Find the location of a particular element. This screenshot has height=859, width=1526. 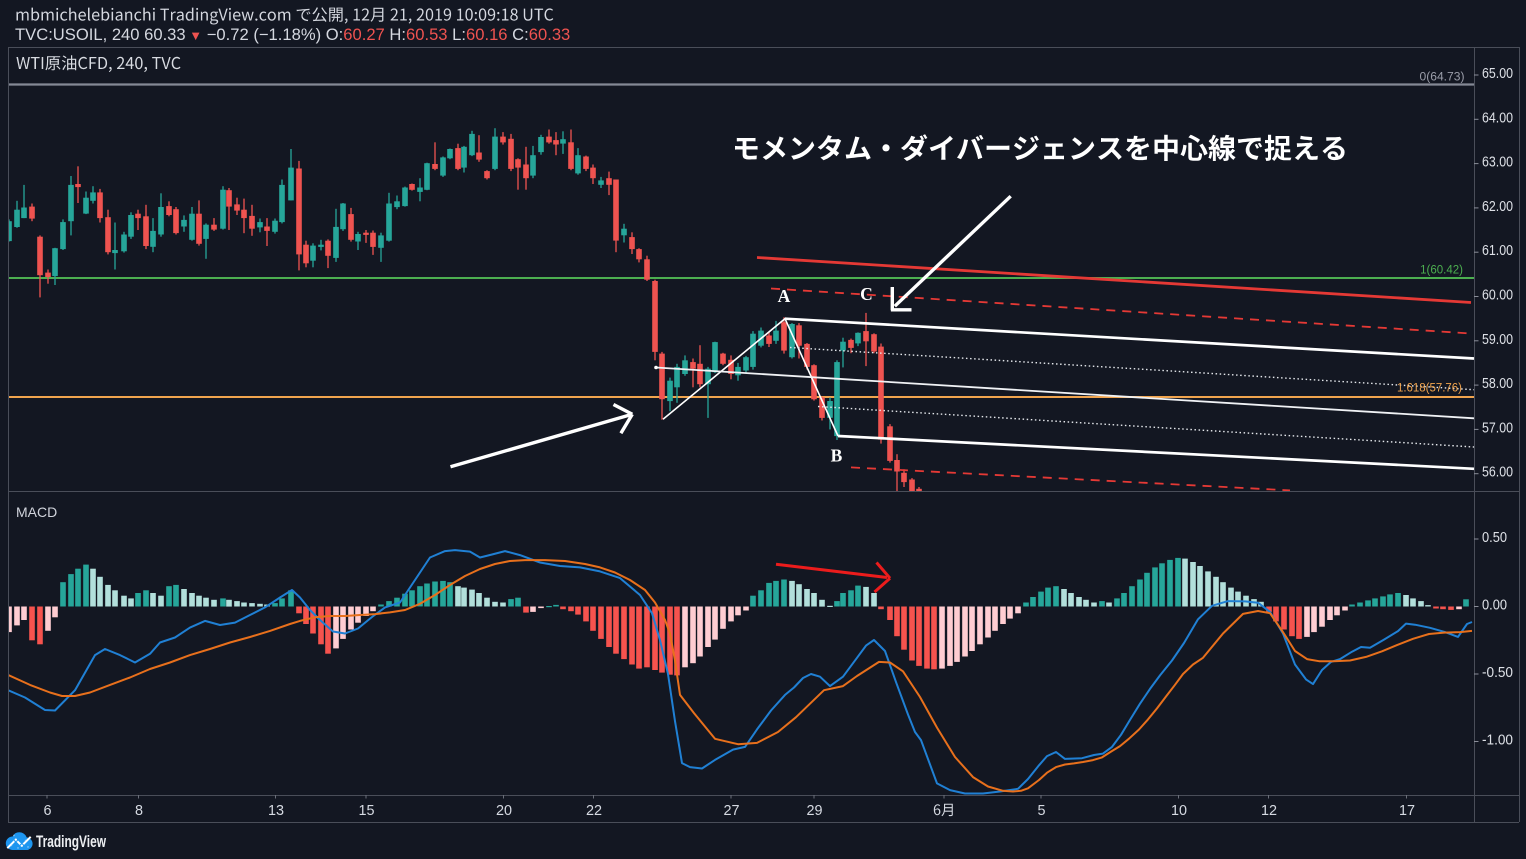

svg-text: 56.00 is located at coordinates (1497, 473).